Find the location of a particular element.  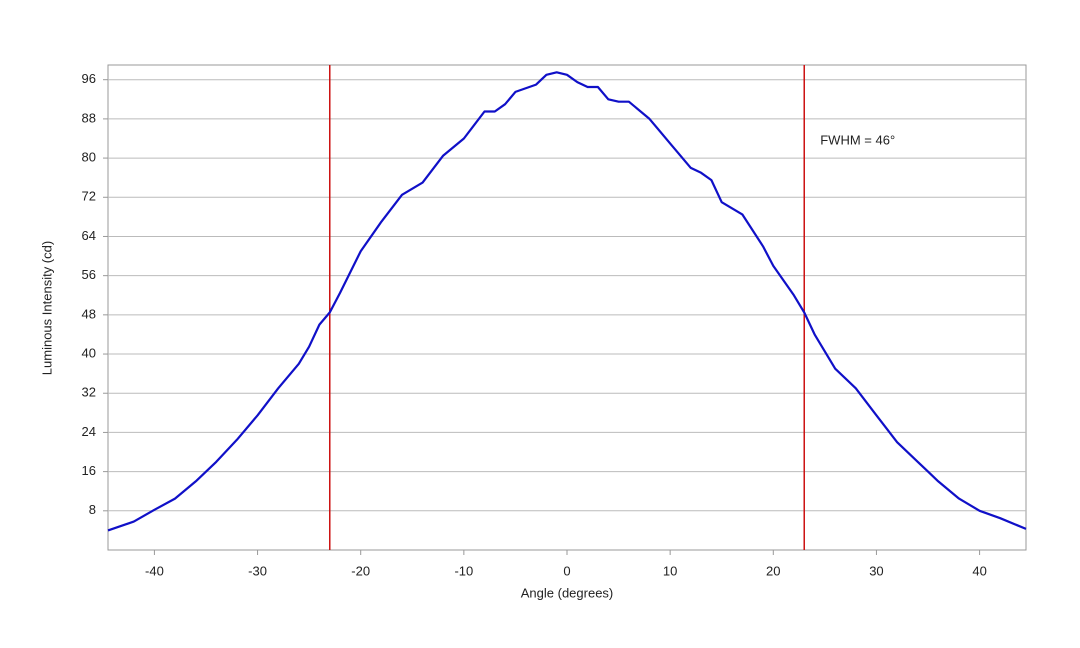

y-tick-label: 48 is located at coordinates (89, 313).